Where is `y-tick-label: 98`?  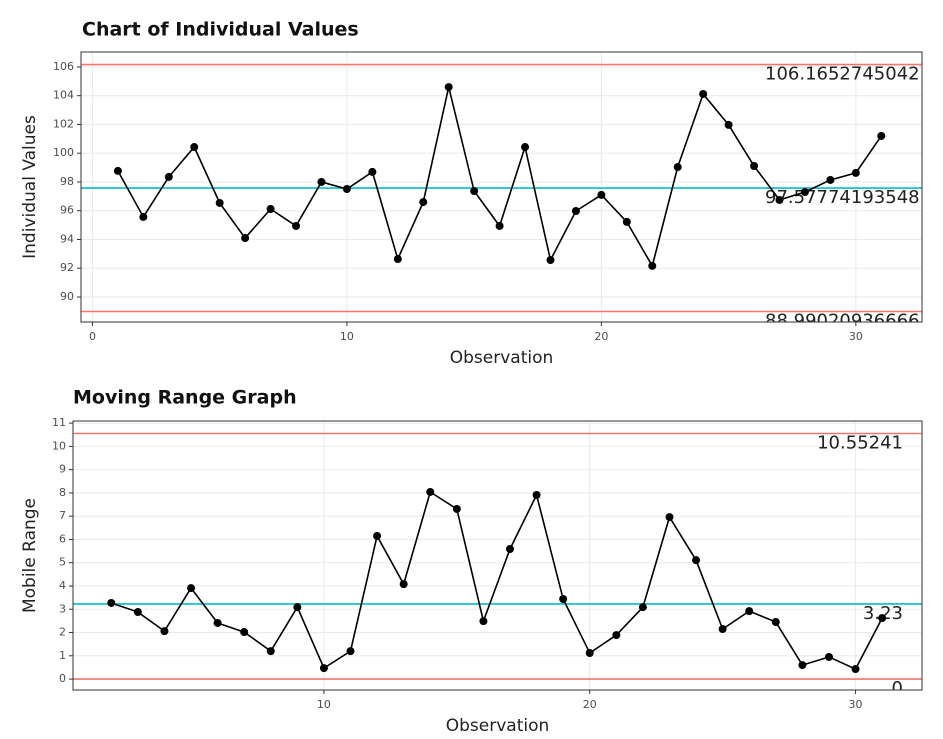 y-tick-label: 98 is located at coordinates (67, 181).